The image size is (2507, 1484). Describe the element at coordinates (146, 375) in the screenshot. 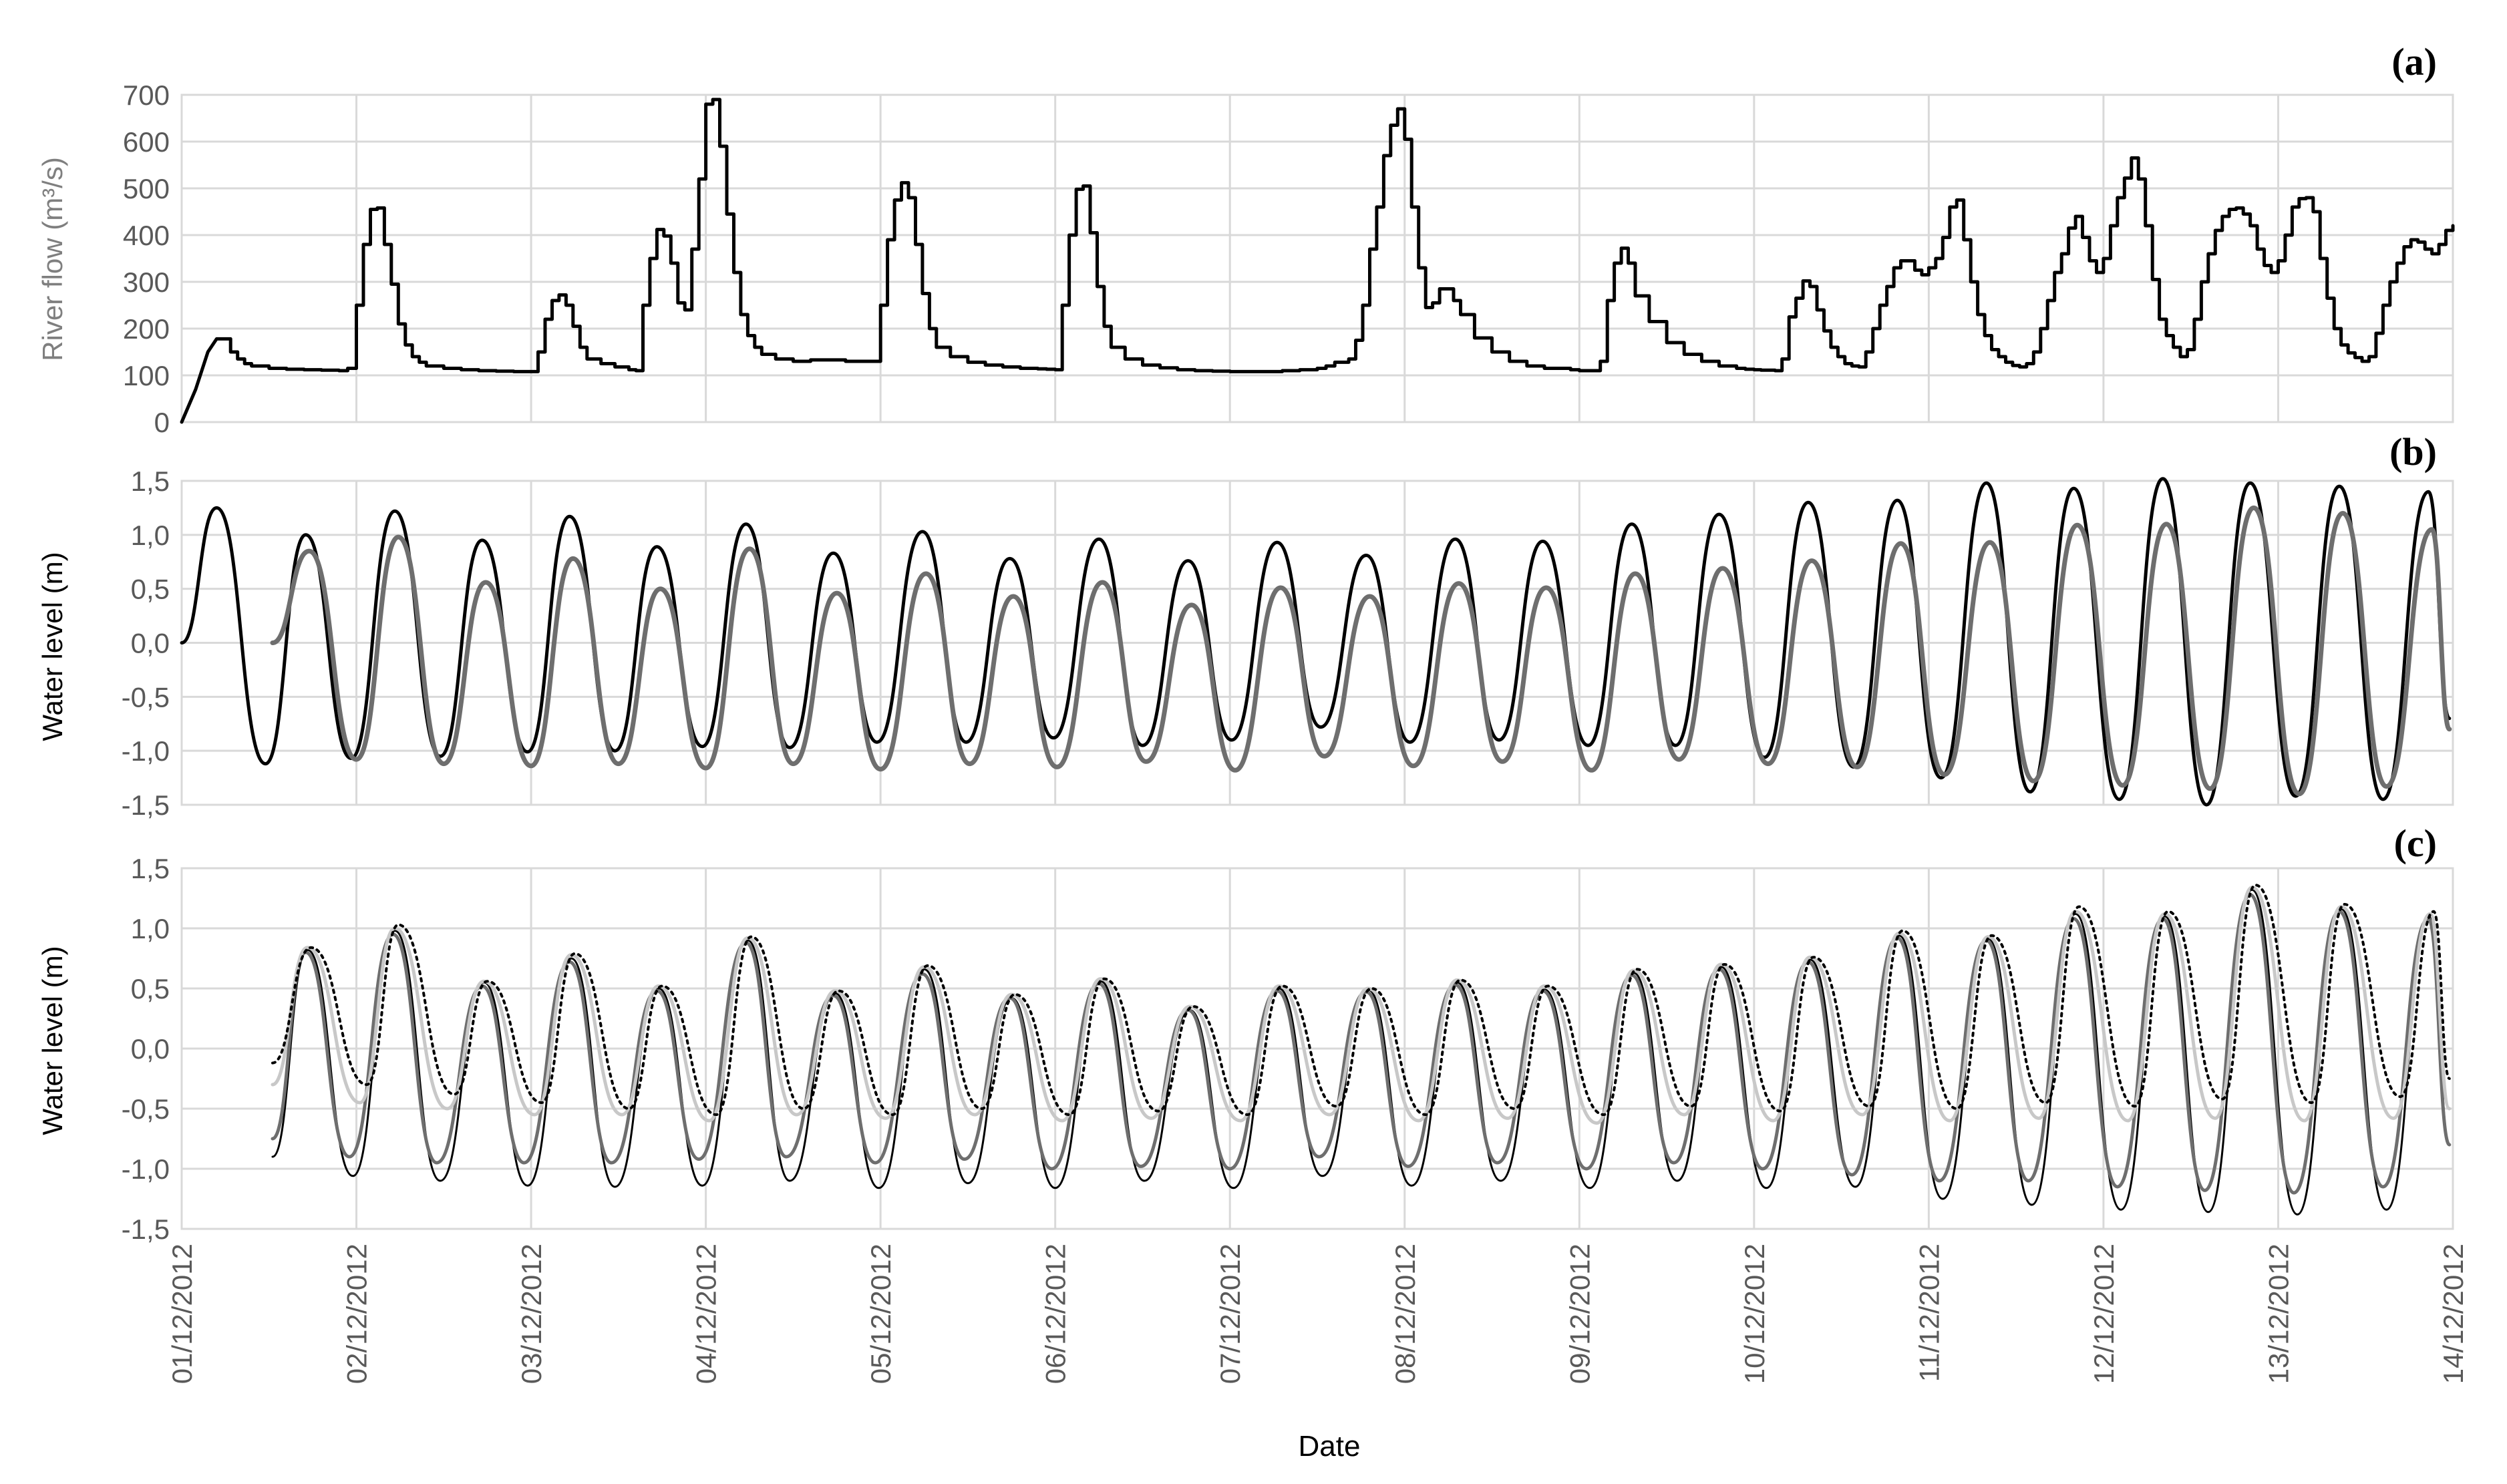

I see `panel-1-ytick-label: 100` at that location.